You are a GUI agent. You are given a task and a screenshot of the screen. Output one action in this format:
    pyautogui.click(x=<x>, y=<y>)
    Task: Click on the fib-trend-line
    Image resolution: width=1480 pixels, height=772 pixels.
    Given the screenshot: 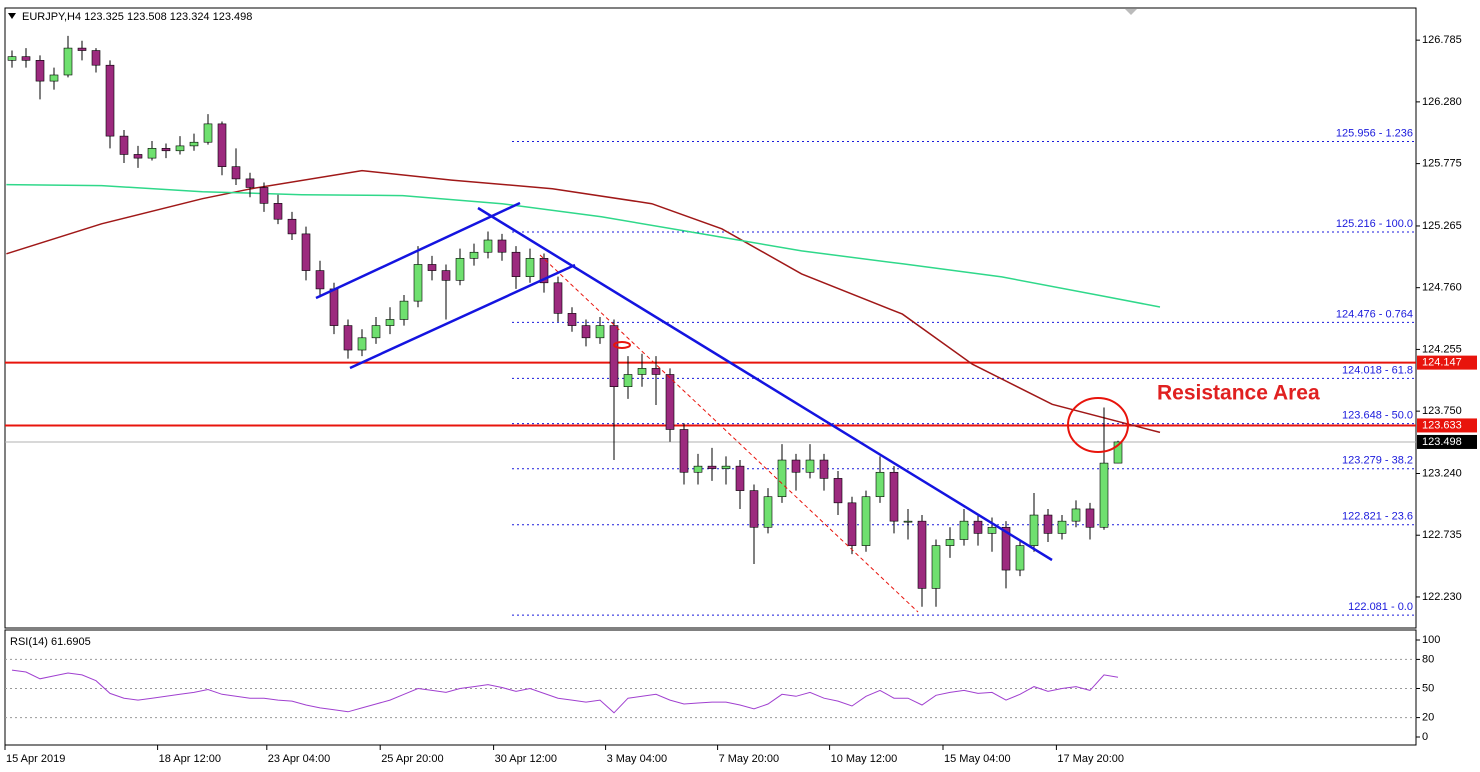 What is the action you would take?
    pyautogui.click(x=729, y=433)
    